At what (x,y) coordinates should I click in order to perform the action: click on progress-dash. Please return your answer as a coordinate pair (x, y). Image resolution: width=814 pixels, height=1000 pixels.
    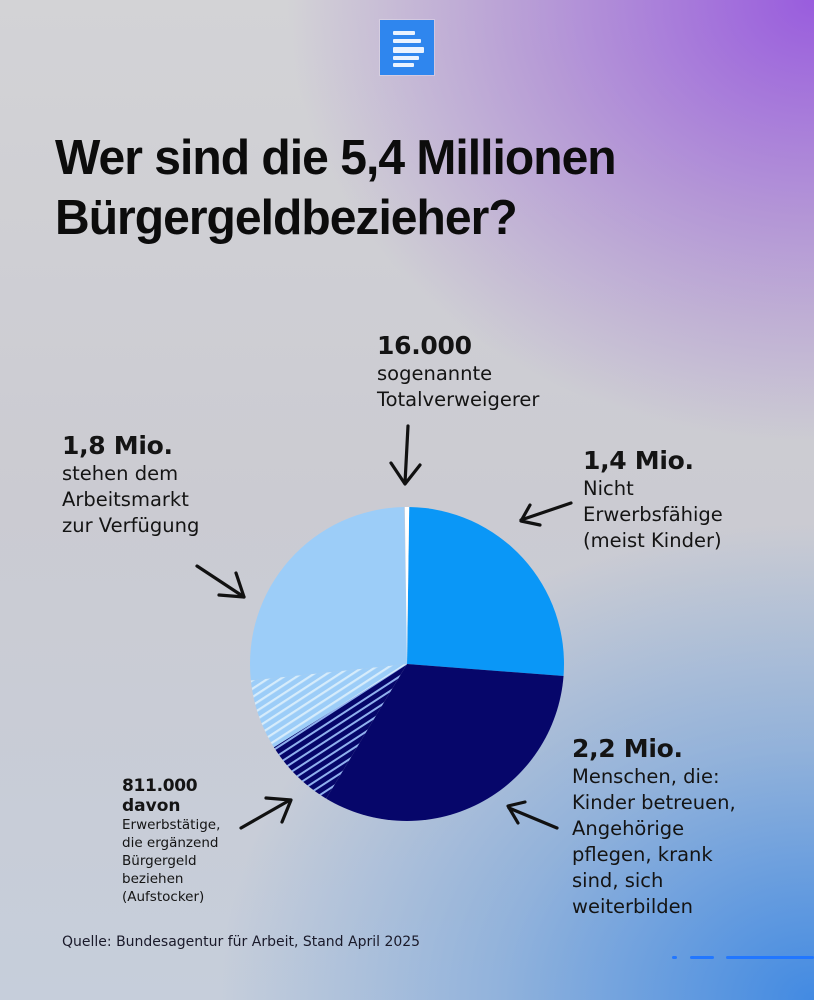
    Looking at the image, I should click on (702, 957).